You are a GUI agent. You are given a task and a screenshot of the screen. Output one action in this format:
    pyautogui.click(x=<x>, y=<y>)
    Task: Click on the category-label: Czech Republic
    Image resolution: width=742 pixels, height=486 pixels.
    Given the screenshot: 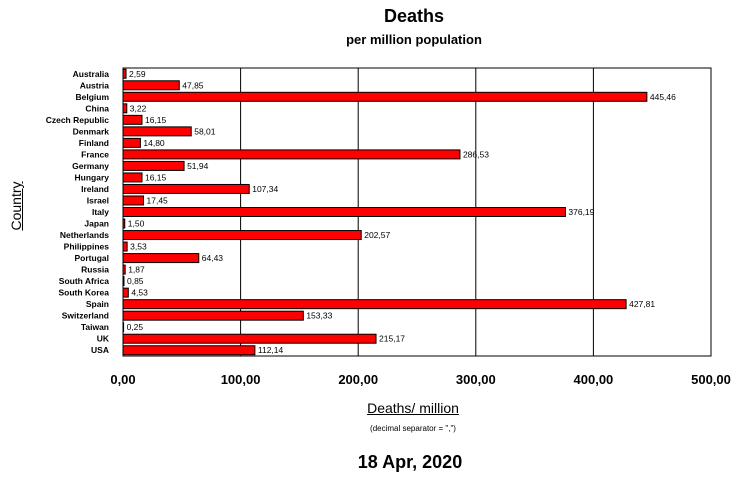 What is the action you would take?
    pyautogui.click(x=78, y=120)
    